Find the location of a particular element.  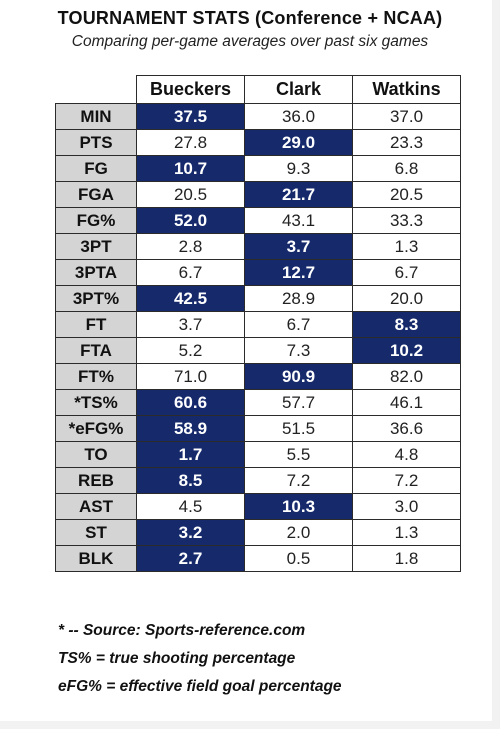

stat-cell-highlighted: 8.5 is located at coordinates (190, 480).